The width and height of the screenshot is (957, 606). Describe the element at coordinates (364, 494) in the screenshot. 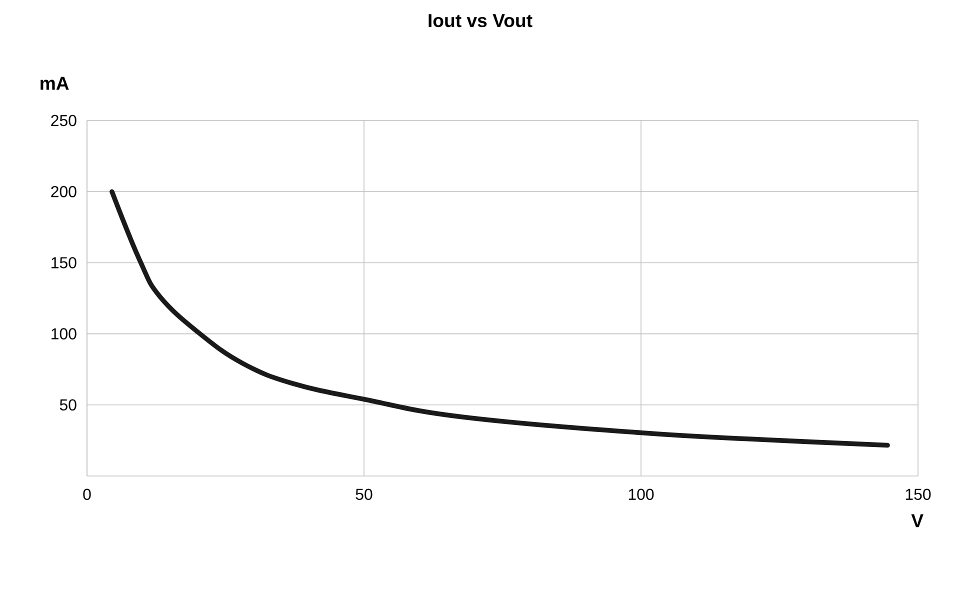

I see `x-tick-label: 50` at that location.